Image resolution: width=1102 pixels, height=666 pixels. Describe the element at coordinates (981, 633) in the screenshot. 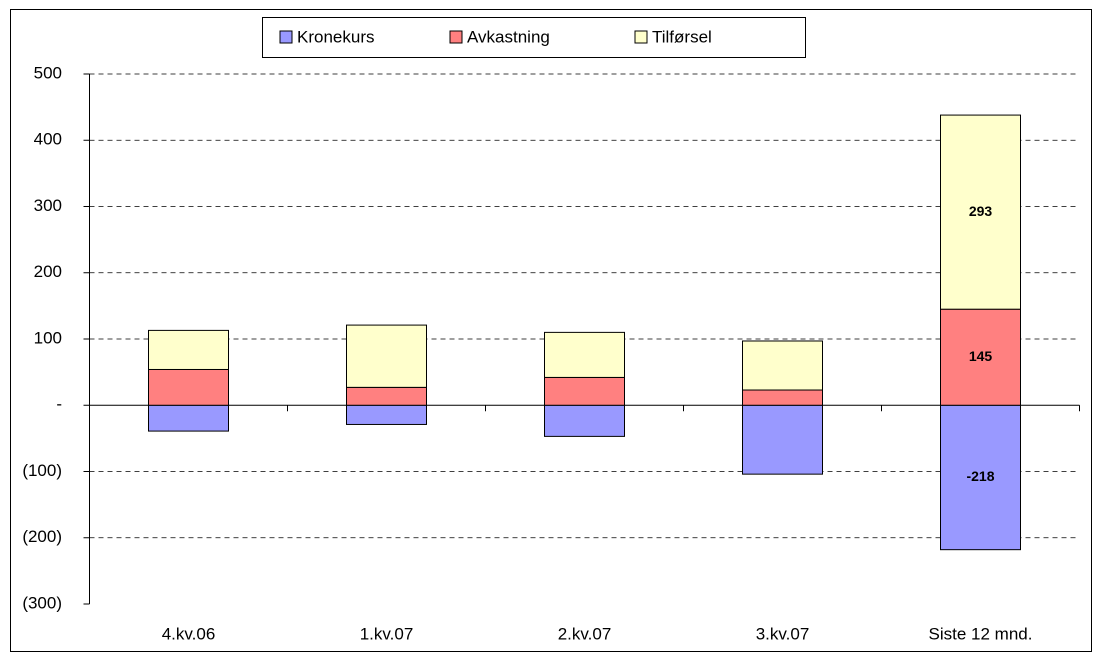

I see `x-tick-label: Siste 12 mnd.` at that location.